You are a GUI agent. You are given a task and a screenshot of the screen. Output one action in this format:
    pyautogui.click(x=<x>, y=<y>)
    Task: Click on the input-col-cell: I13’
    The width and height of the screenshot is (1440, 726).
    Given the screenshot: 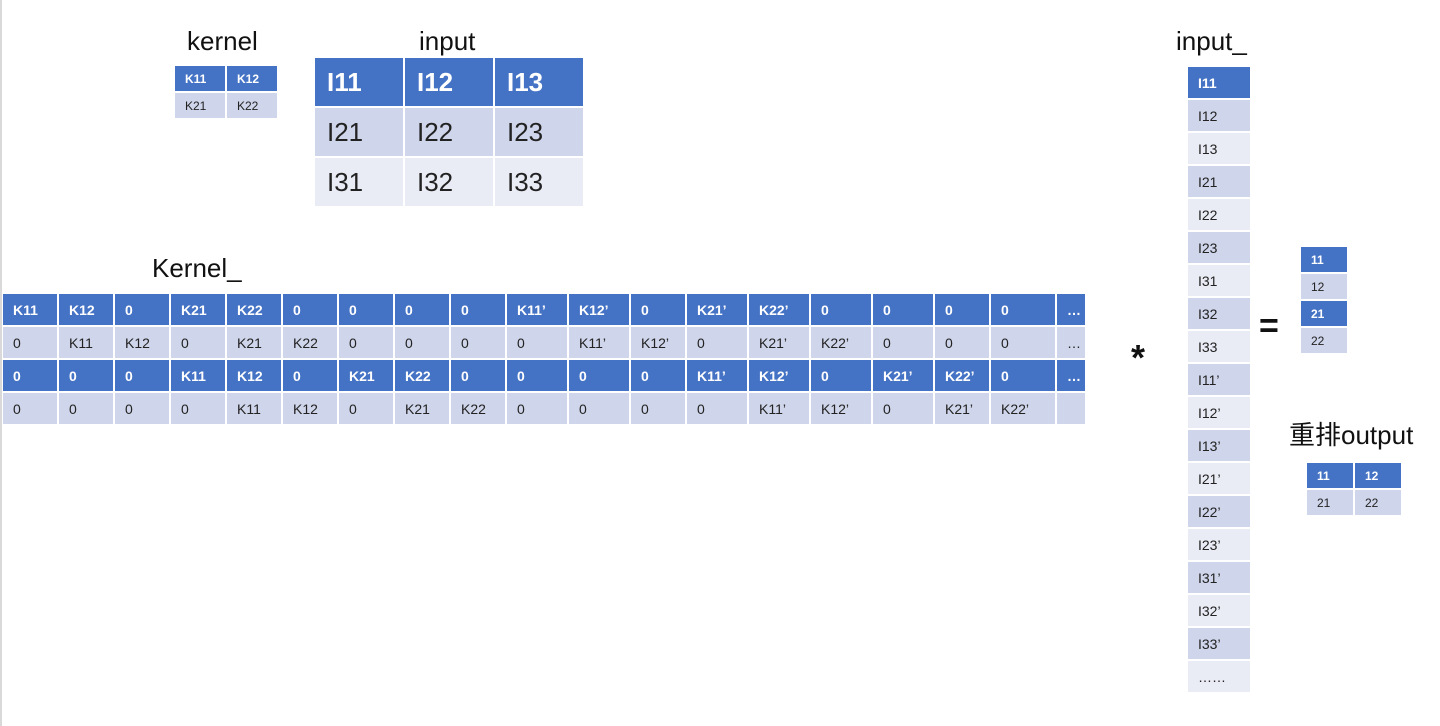 What is the action you would take?
    pyautogui.click(x=1219, y=445)
    